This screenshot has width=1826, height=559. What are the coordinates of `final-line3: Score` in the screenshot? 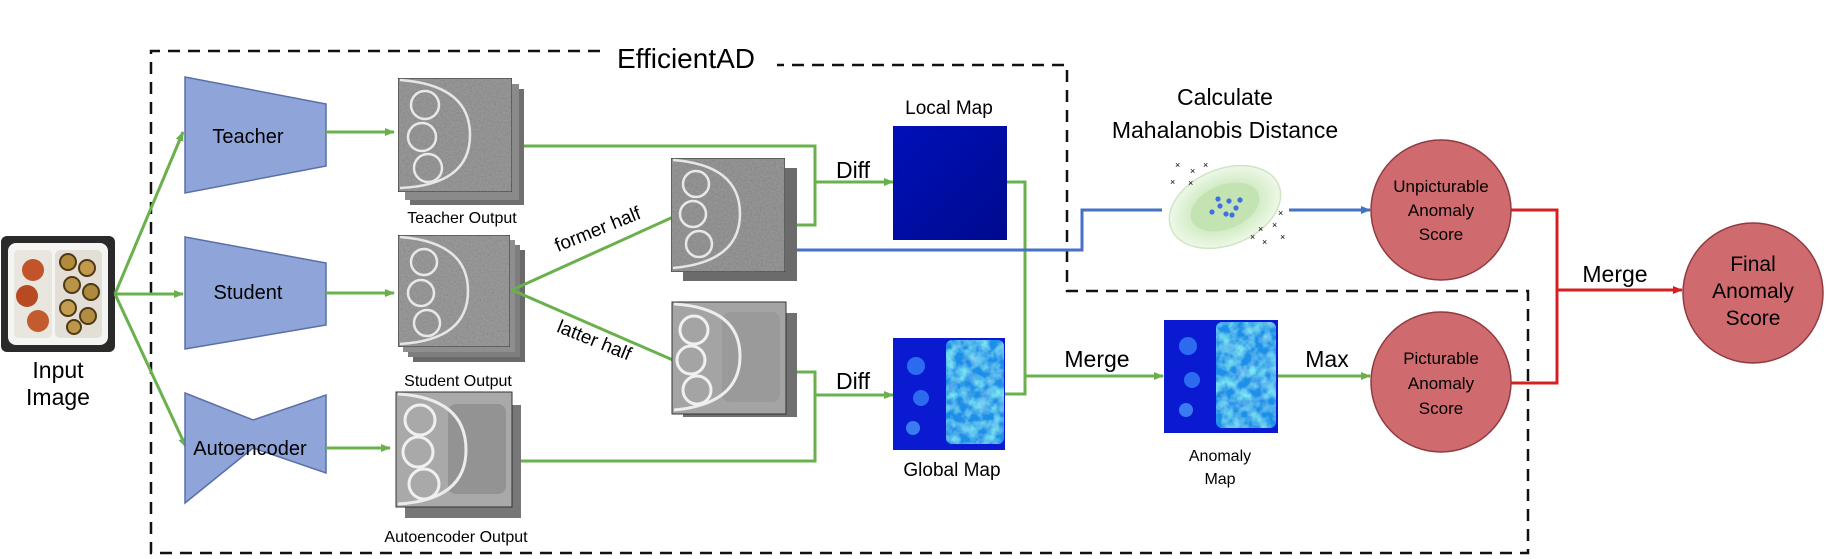 It's located at (1753, 318).